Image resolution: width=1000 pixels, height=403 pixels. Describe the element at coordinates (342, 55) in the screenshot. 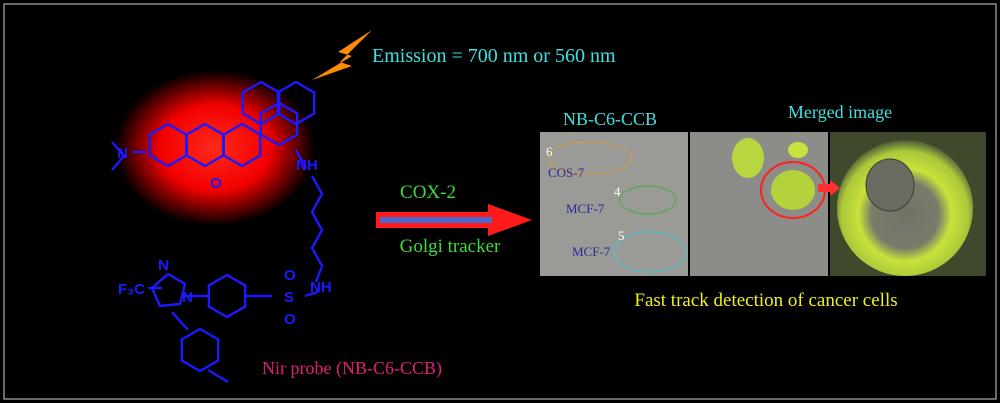

I see `lightning-bolt` at that location.